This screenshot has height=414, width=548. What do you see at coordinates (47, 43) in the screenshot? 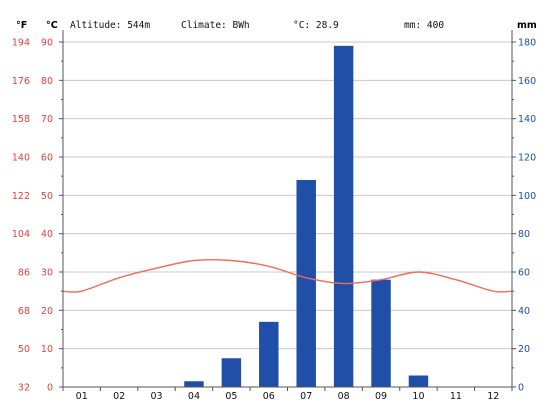
I see `celsius-tick-label: 90` at bounding box center [47, 43].